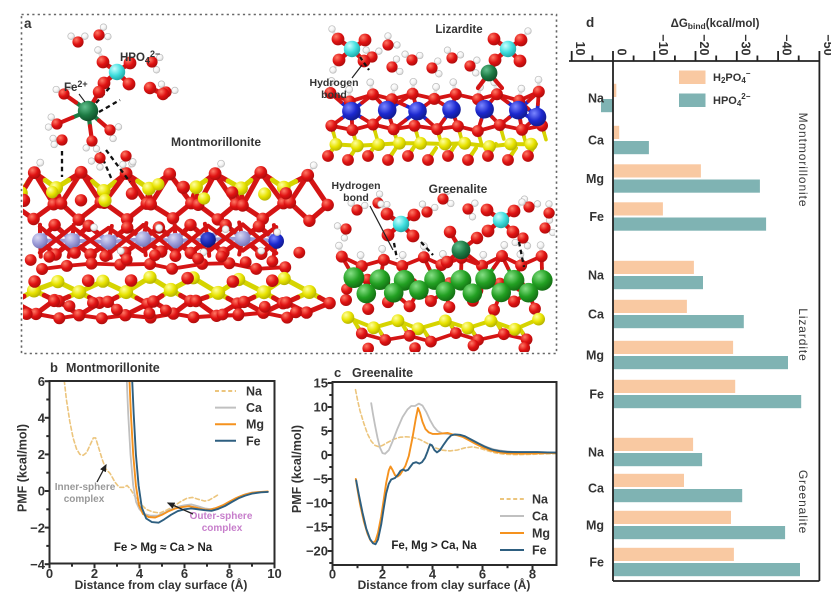 This screenshot has height=605, width=831. I want to click on svg-text: −40, so click(787, 44).